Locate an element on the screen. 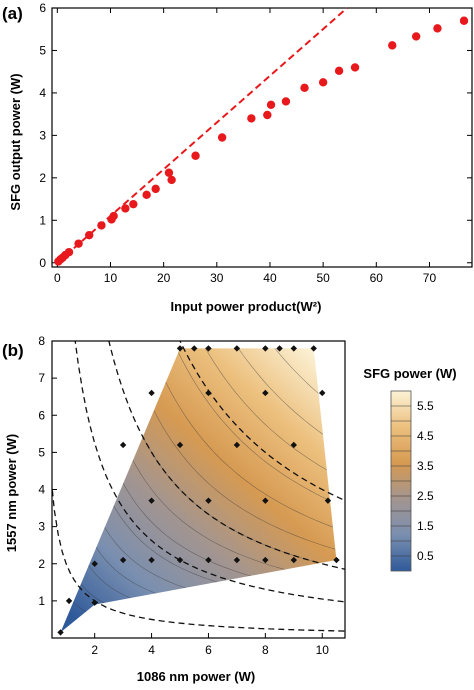  panel-b-ytick-label: 5 is located at coordinates (41, 452).